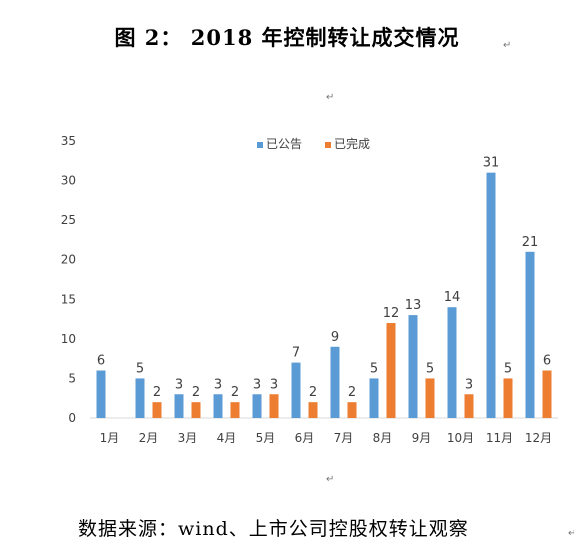 Image resolution: width=574 pixels, height=553 pixels. What do you see at coordinates (335, 337) in the screenshot?
I see `data-label: 9` at bounding box center [335, 337].